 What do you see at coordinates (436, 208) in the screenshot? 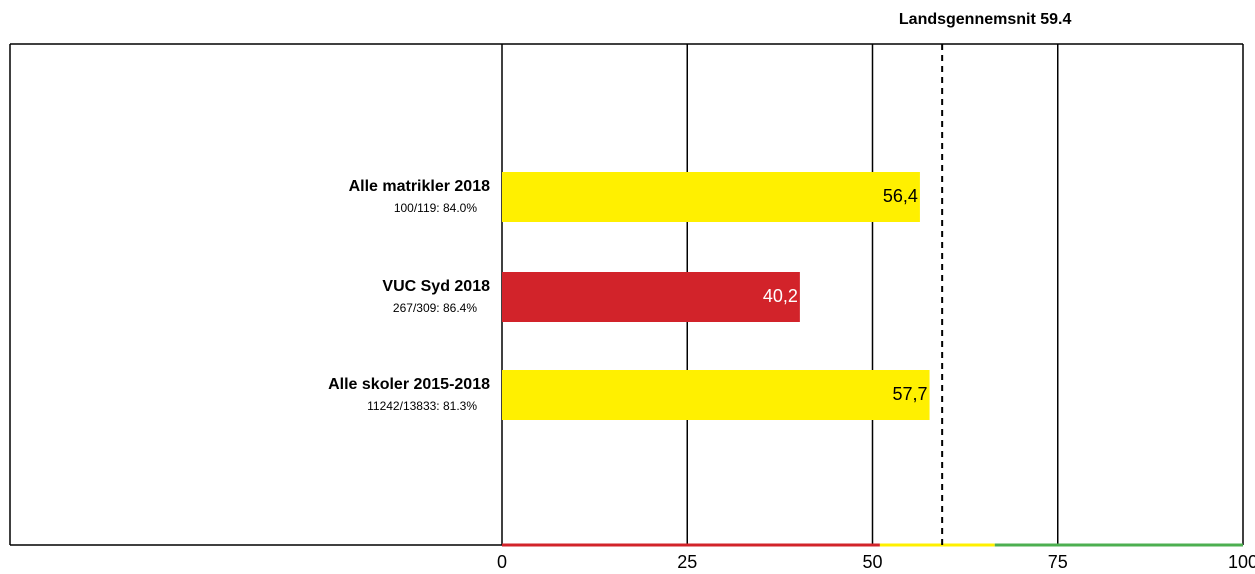
I see `category-sublabel: 100/119: 84.0%` at bounding box center [436, 208].